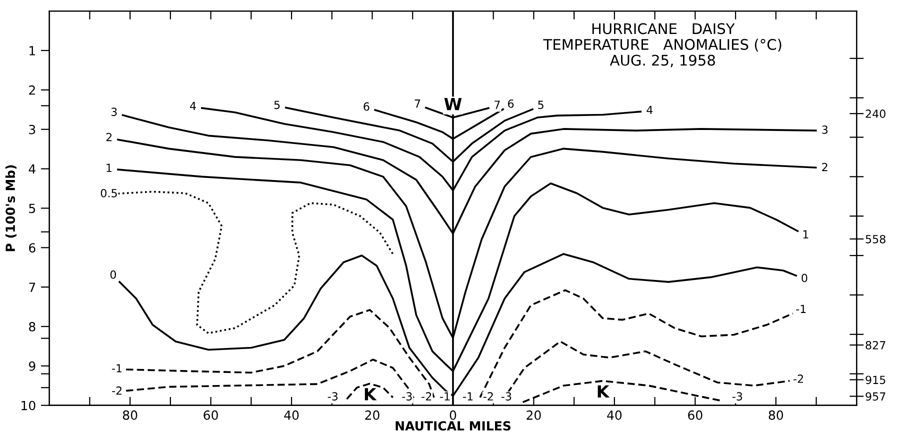 The image size is (897, 443). What do you see at coordinates (32, 248) in the screenshot?
I see `y-tick-label: 6` at bounding box center [32, 248].